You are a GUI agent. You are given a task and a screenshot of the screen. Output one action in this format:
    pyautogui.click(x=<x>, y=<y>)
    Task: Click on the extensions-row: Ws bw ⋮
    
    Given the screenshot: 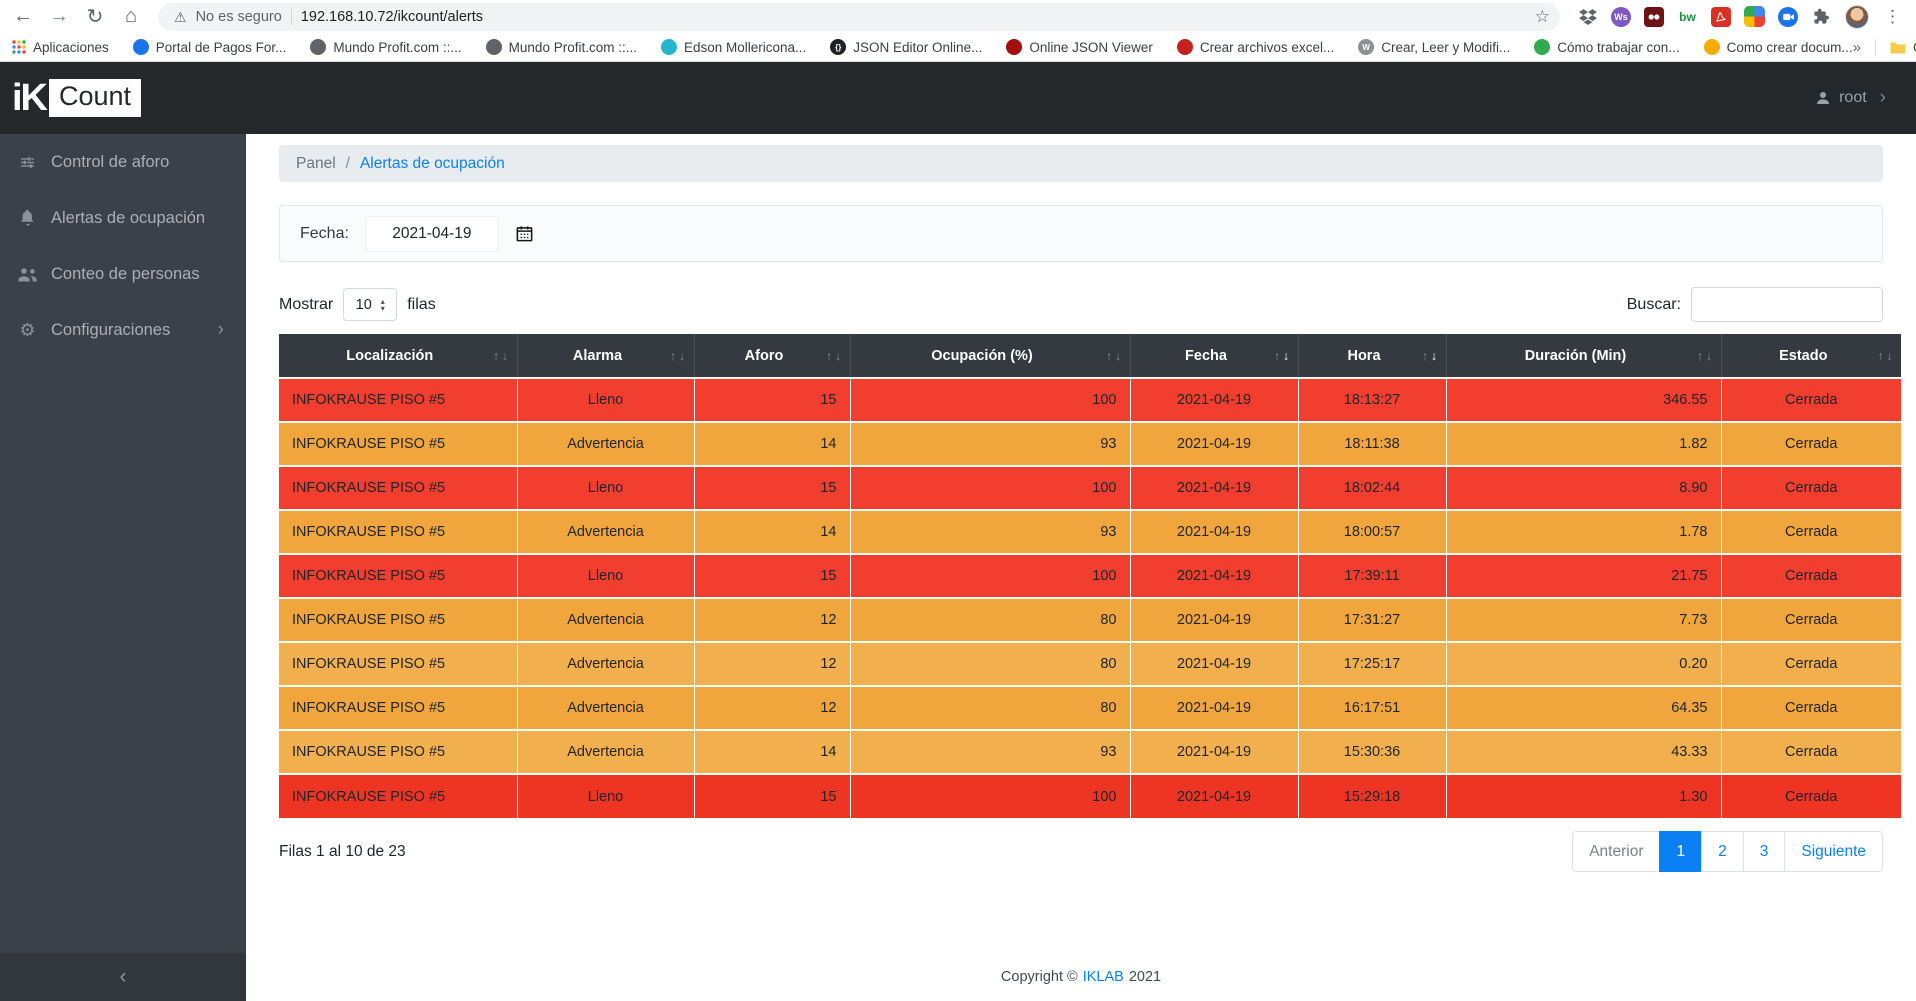 What is the action you would take?
    pyautogui.click(x=1742, y=16)
    